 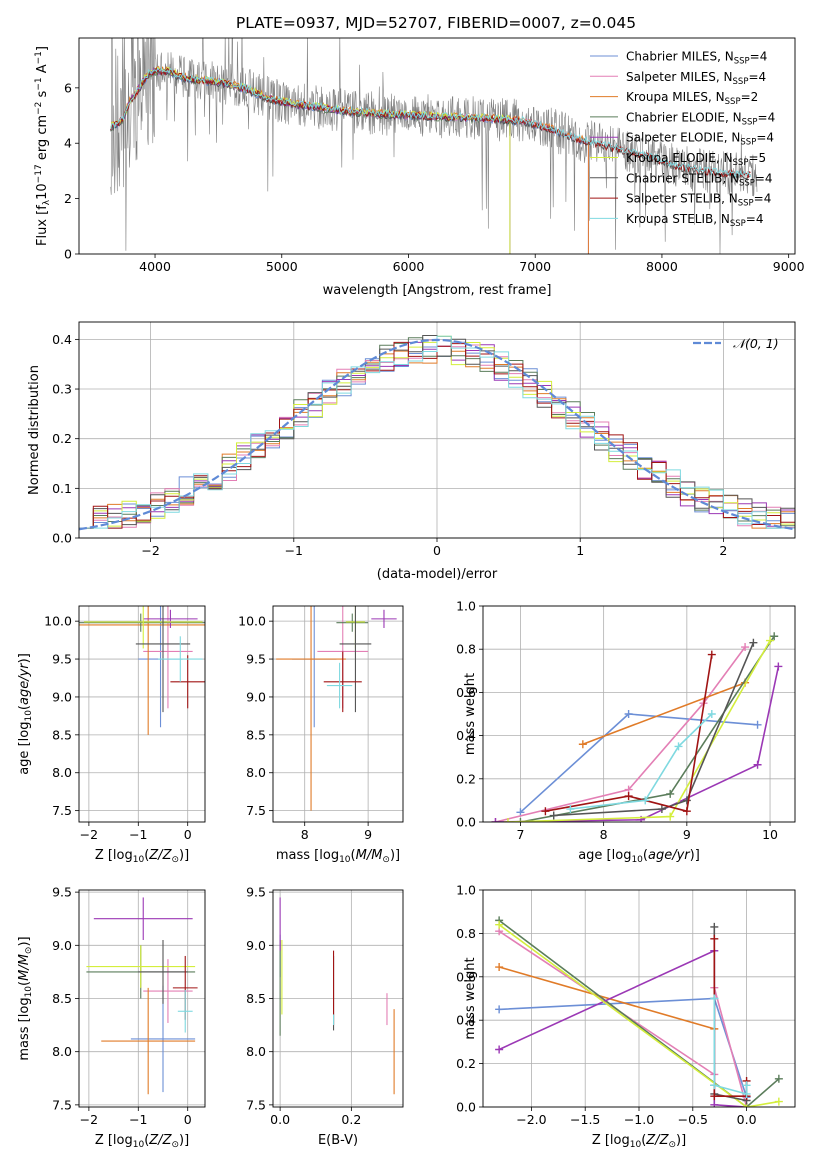 What do you see at coordinates (62, 1104) in the screenshot?
I see `y-tick-label: 7.5` at bounding box center [62, 1104].